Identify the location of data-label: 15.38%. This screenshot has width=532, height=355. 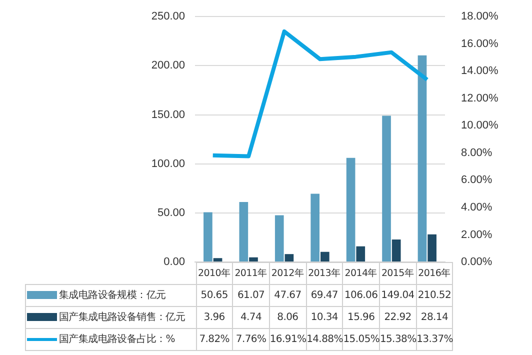
(397, 339).